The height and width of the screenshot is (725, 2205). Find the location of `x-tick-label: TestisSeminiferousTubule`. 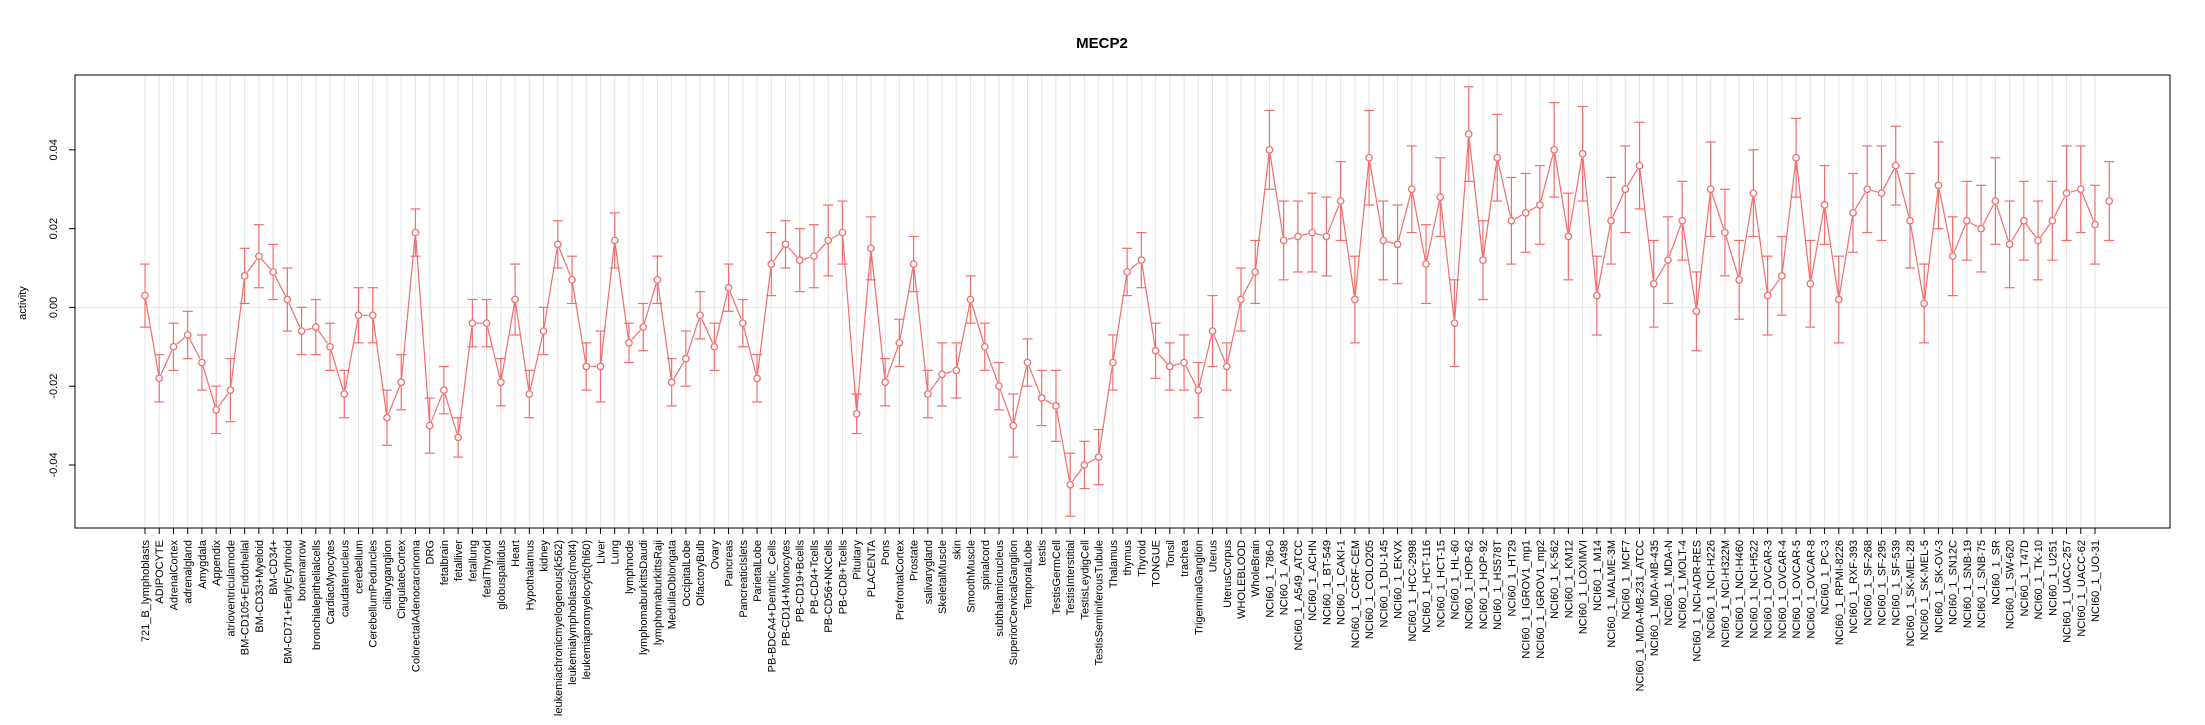

x-tick-label: TestisSeminiferousTubule is located at coordinates (1100, 603).